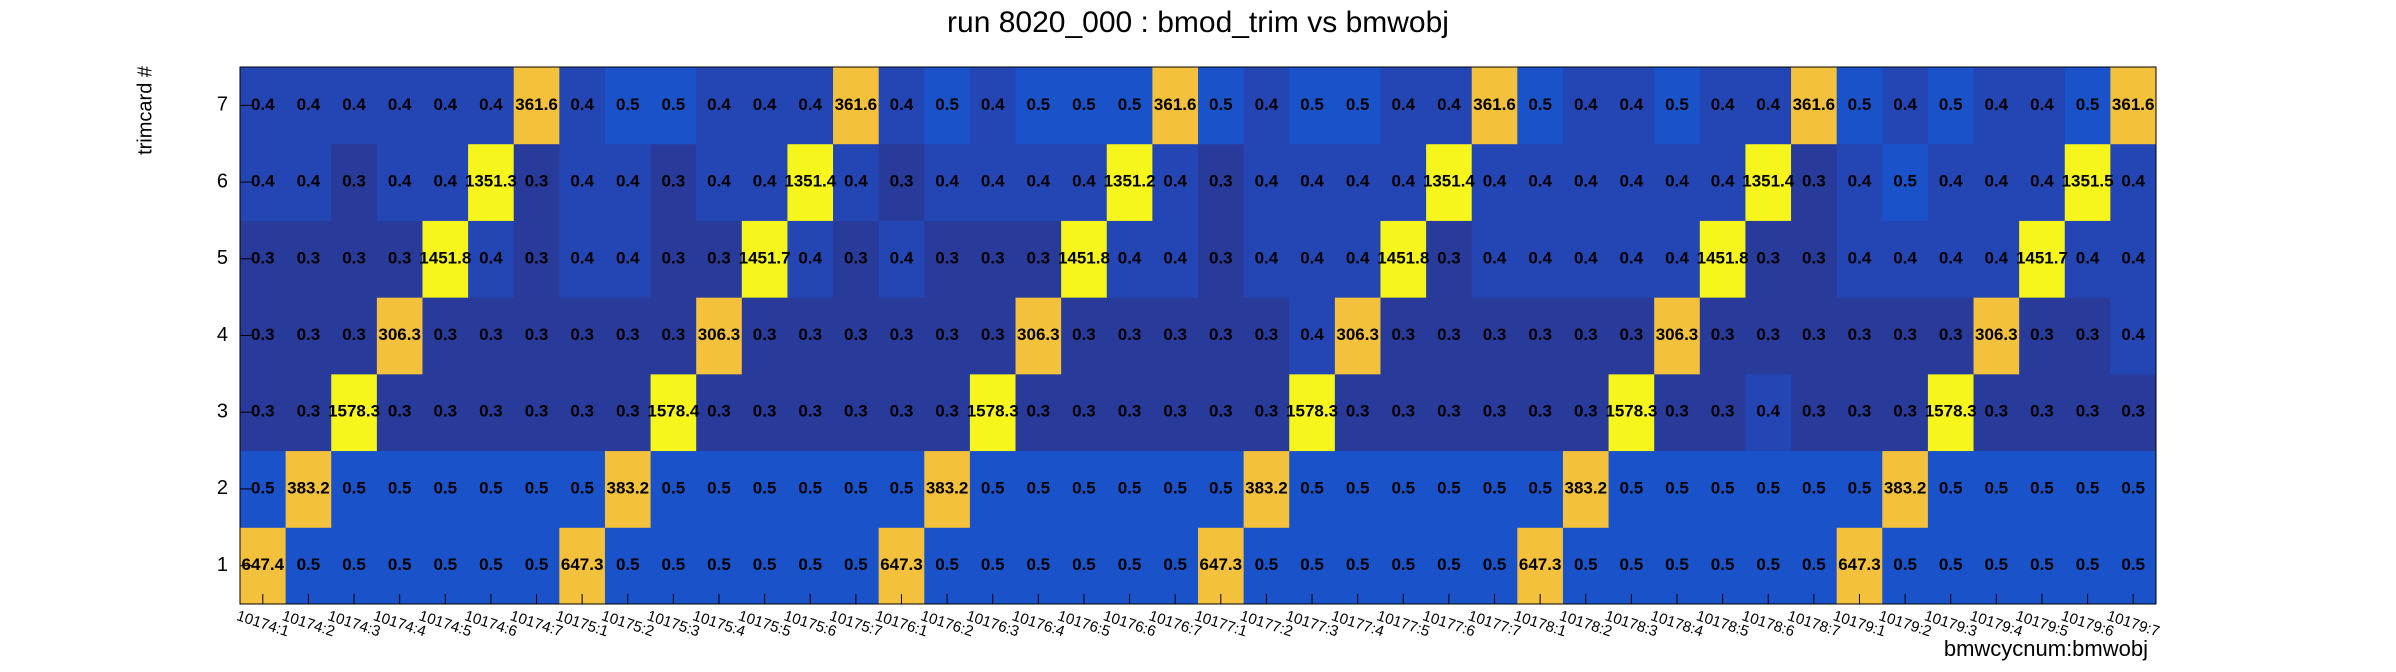 The image size is (2396, 672). What do you see at coordinates (1266, 487) in the screenshot?
I see `cell-label: 383.2` at bounding box center [1266, 487].